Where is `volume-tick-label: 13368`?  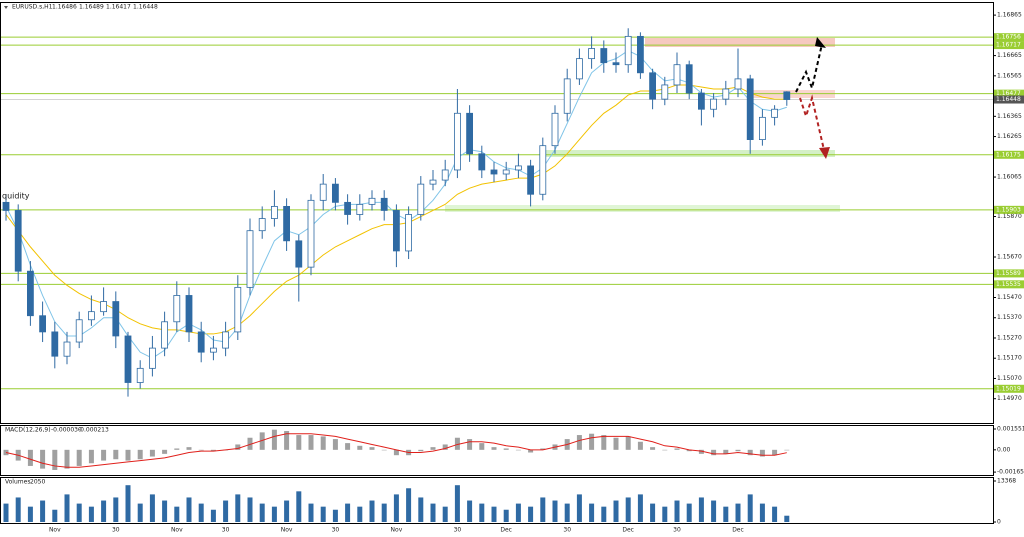 volume-tick-label: 13368 is located at coordinates (1006, 481).